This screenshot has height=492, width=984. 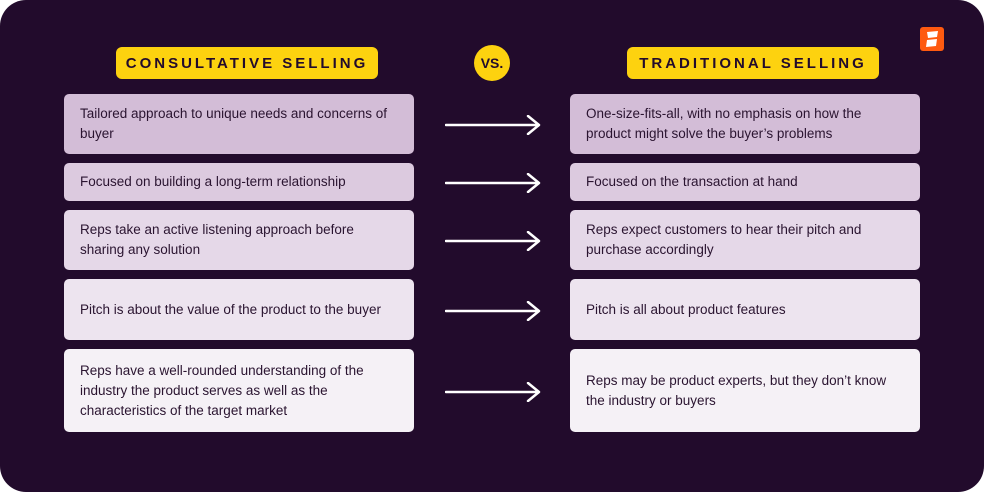 What do you see at coordinates (932, 39) in the screenshot?
I see `brand-logo-icon` at bounding box center [932, 39].